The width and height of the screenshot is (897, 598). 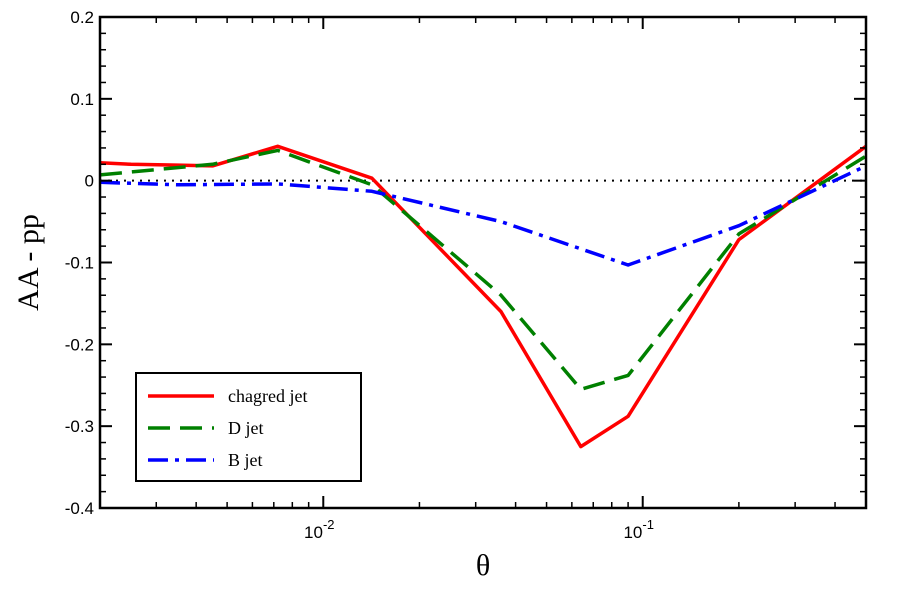 What do you see at coordinates (319, 529) in the screenshot?
I see `x-tick-label: 10⁻²` at bounding box center [319, 529].